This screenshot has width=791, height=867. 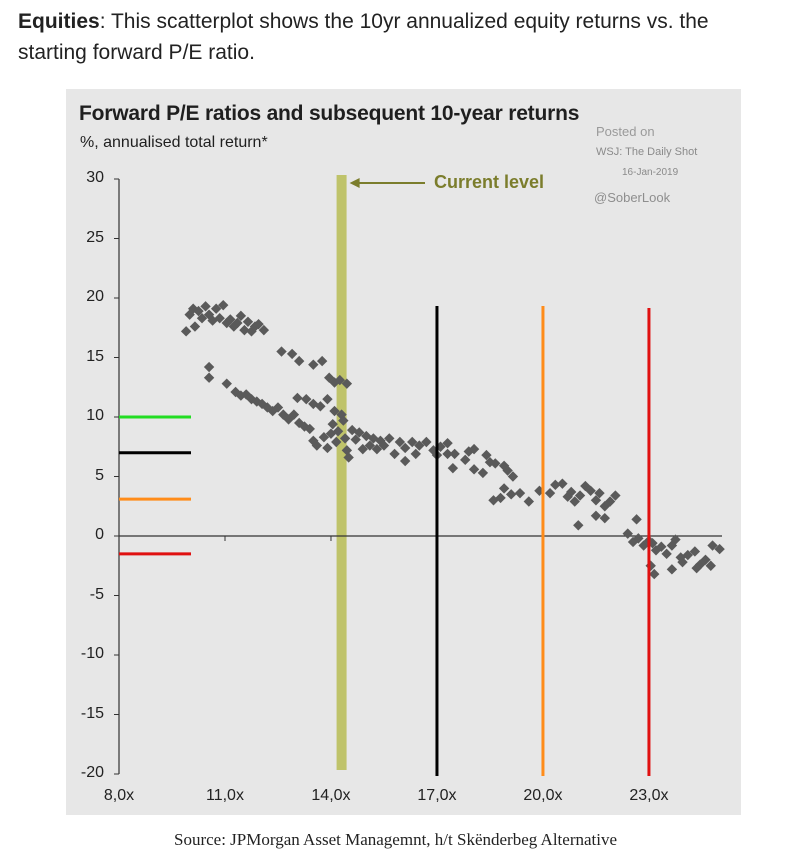 What do you see at coordinates (489, 182) in the screenshot?
I see `current-level-label: Current level` at bounding box center [489, 182].